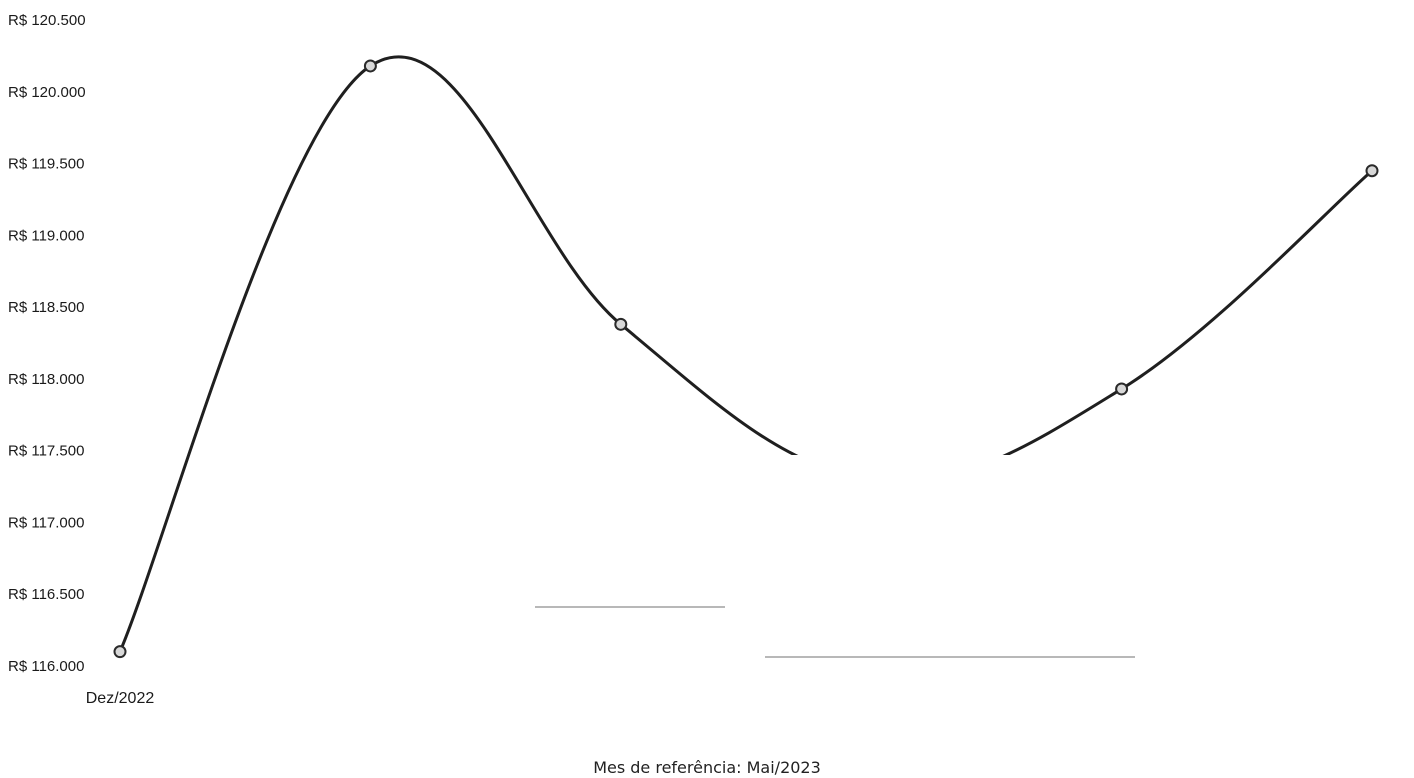  I want to click on y-tick-label: R$ 119.500, so click(46, 164).